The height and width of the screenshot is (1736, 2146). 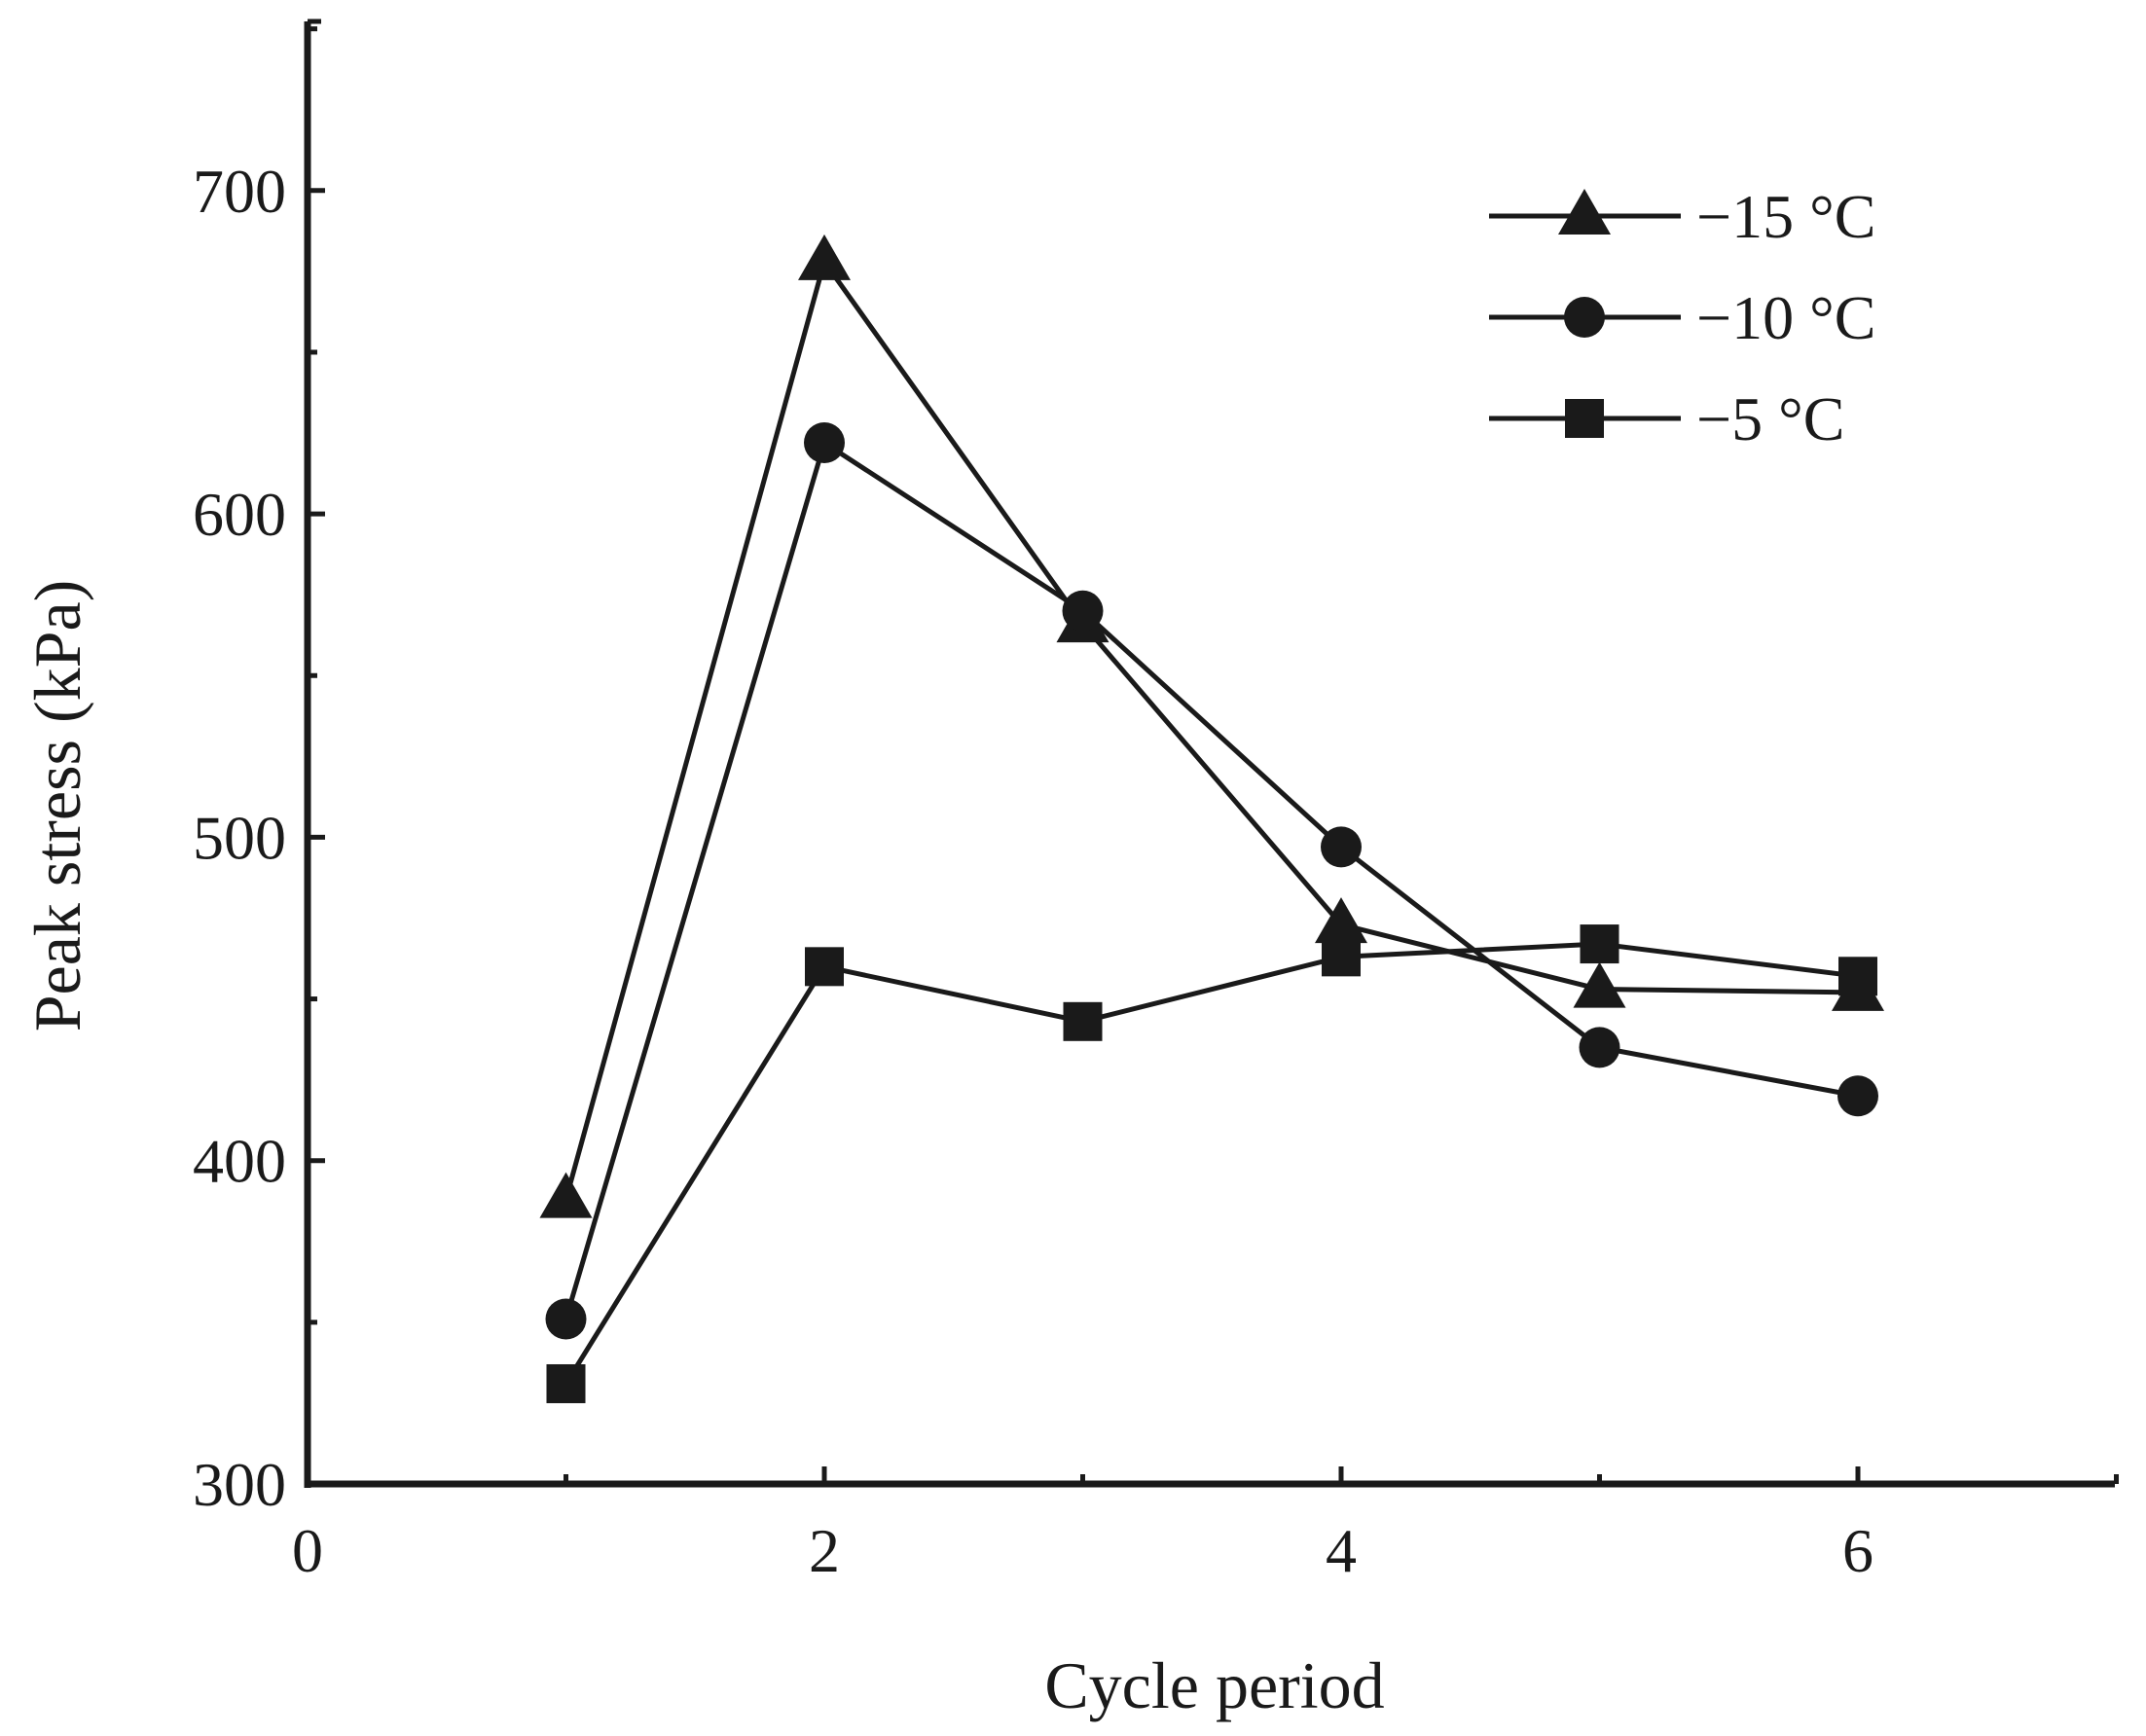 I want to click on y-tick-label: 700, so click(x=239, y=192).